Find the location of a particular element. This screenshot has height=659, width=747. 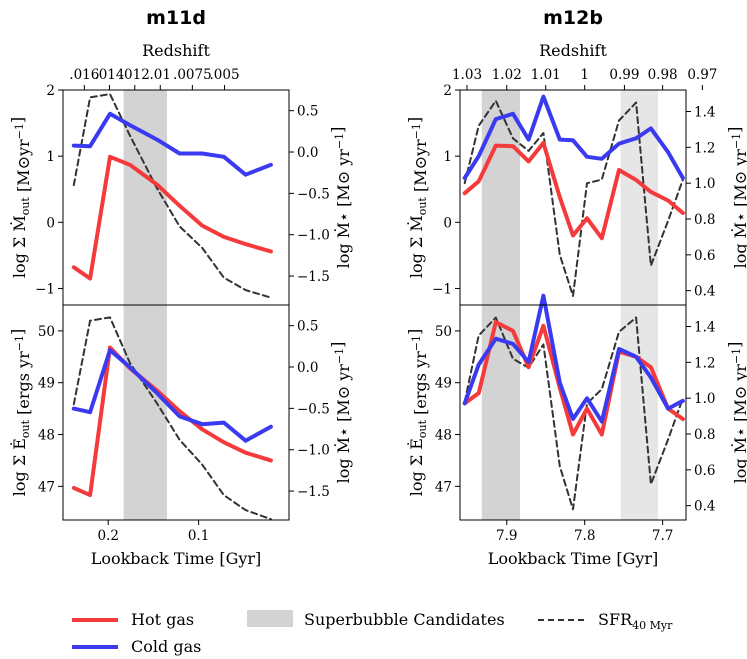

y-tick-label: −1 is located at coordinates (45, 289).